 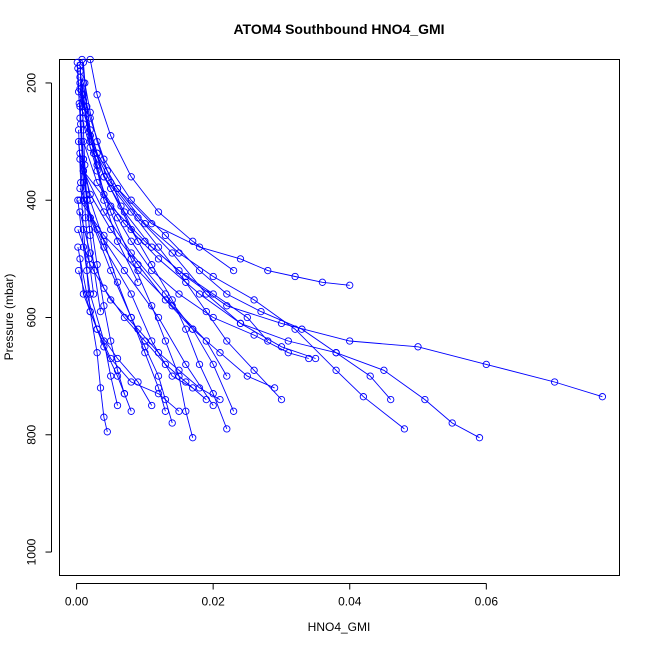 I want to click on y-tick-label: 1000, so click(x=32, y=551).